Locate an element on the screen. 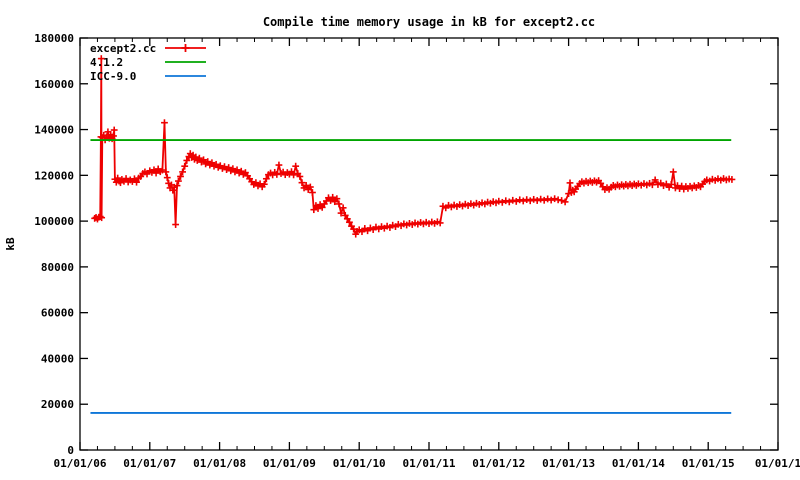 This screenshot has height=480, width=800. x-tick-label: 01/01/1 is located at coordinates (777, 463).